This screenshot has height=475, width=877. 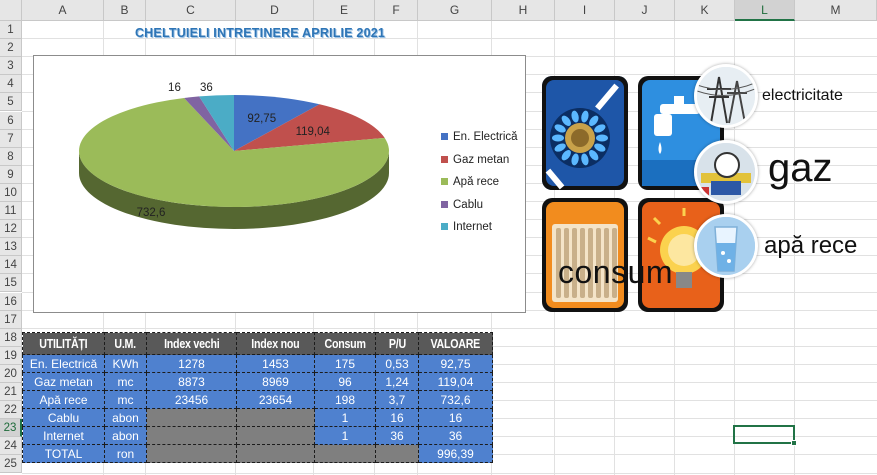 What do you see at coordinates (585, 10) in the screenshot?
I see `column-header-I: I` at bounding box center [585, 10].